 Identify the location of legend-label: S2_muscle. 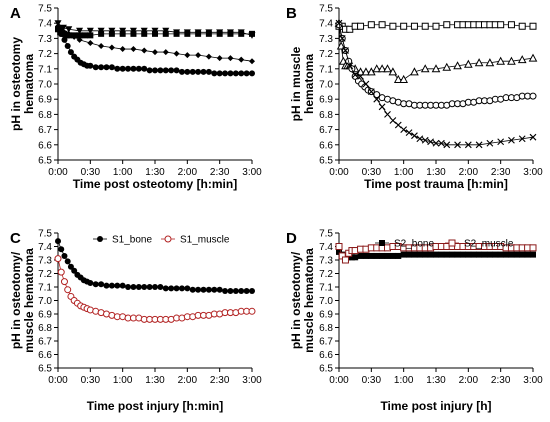
(489, 244).